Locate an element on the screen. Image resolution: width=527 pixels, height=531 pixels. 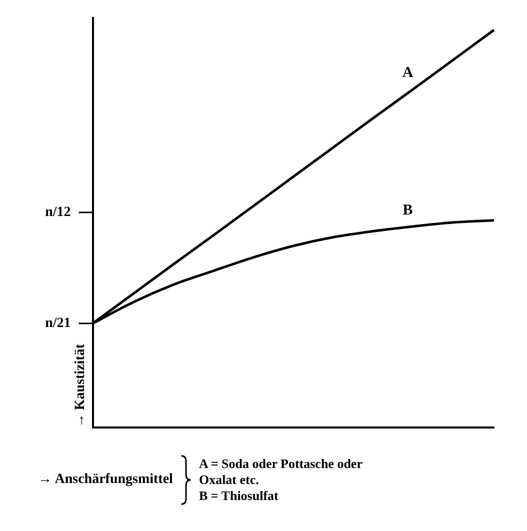
text: n/12 is located at coordinates (58, 212).